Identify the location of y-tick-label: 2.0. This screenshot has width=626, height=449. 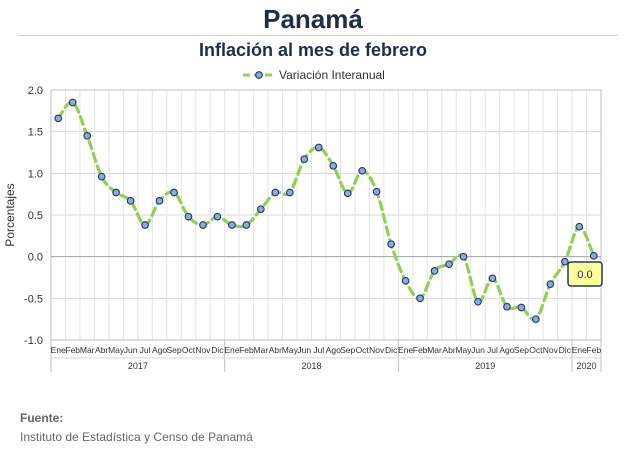
(35, 91).